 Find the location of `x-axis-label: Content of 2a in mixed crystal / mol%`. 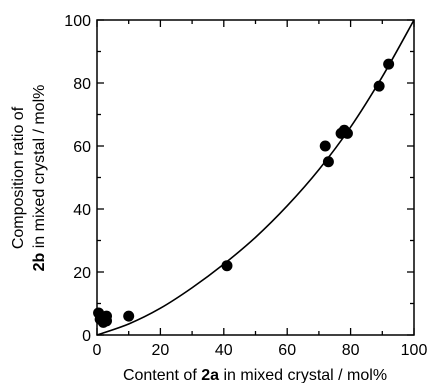

x-axis-label: Content of 2a in mixed crystal / mol% is located at coordinates (255, 375).